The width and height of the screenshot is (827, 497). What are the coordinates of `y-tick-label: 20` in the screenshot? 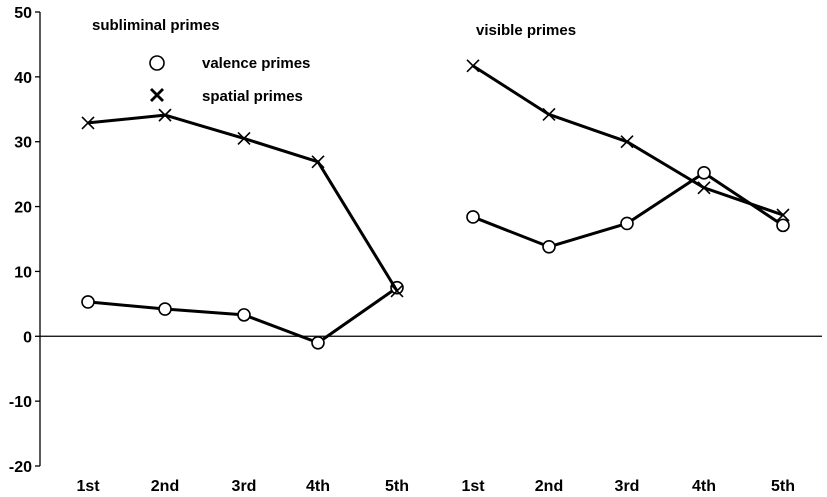 It's located at (23, 208).